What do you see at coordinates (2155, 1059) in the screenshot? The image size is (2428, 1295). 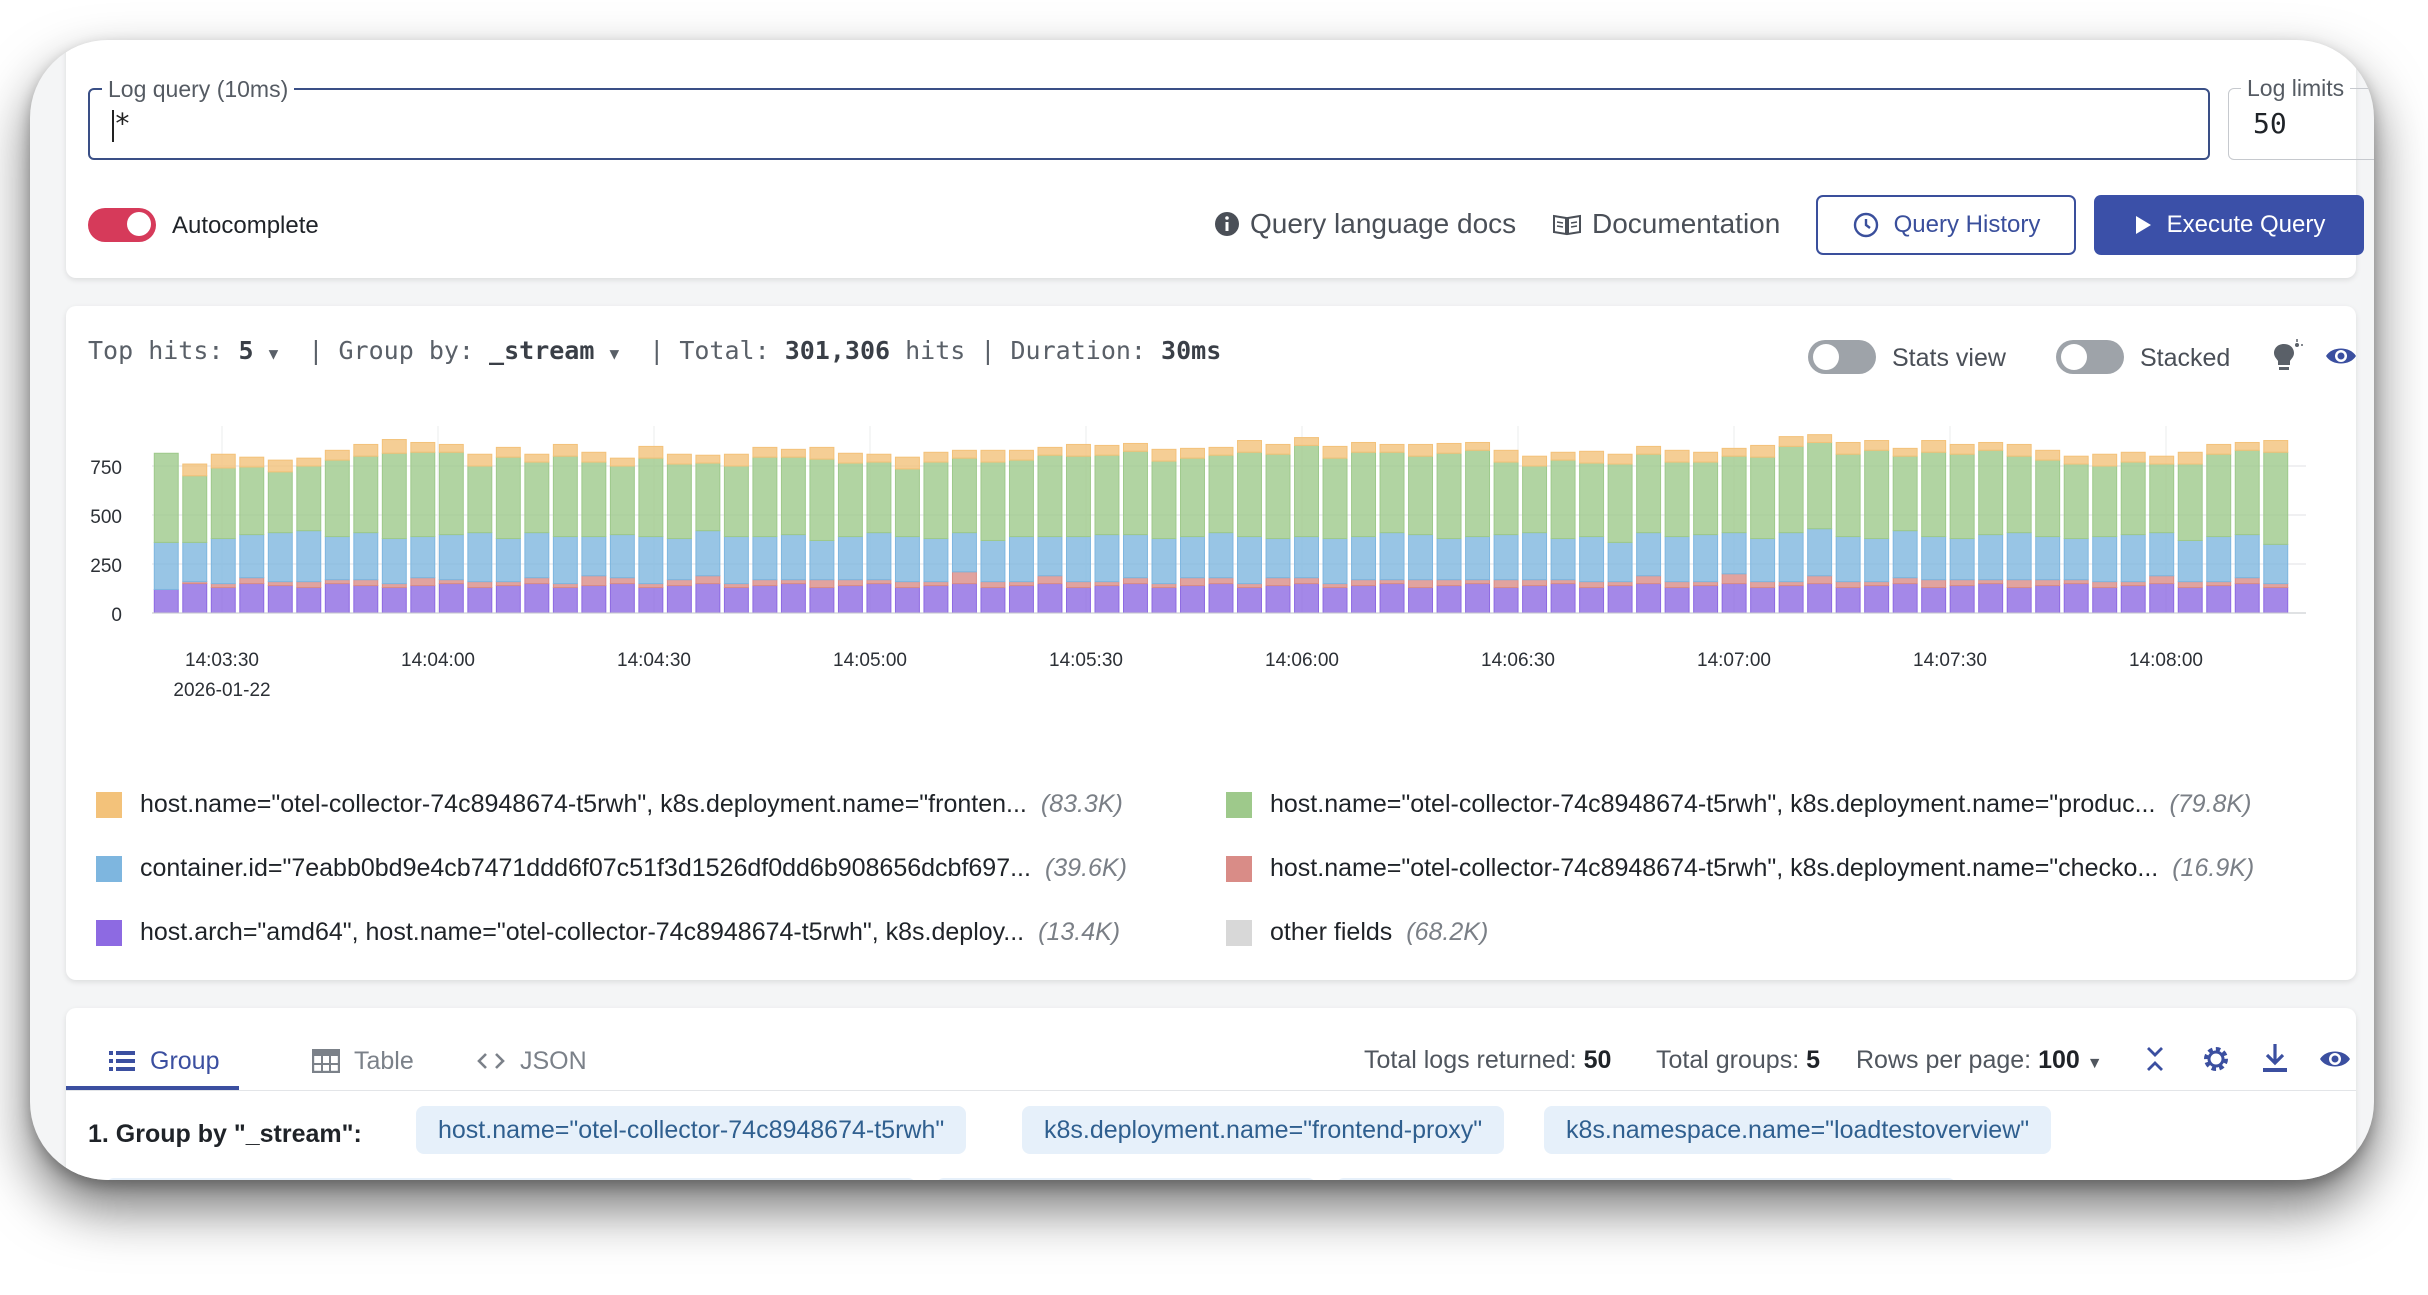 I see `collapse-icon` at bounding box center [2155, 1059].